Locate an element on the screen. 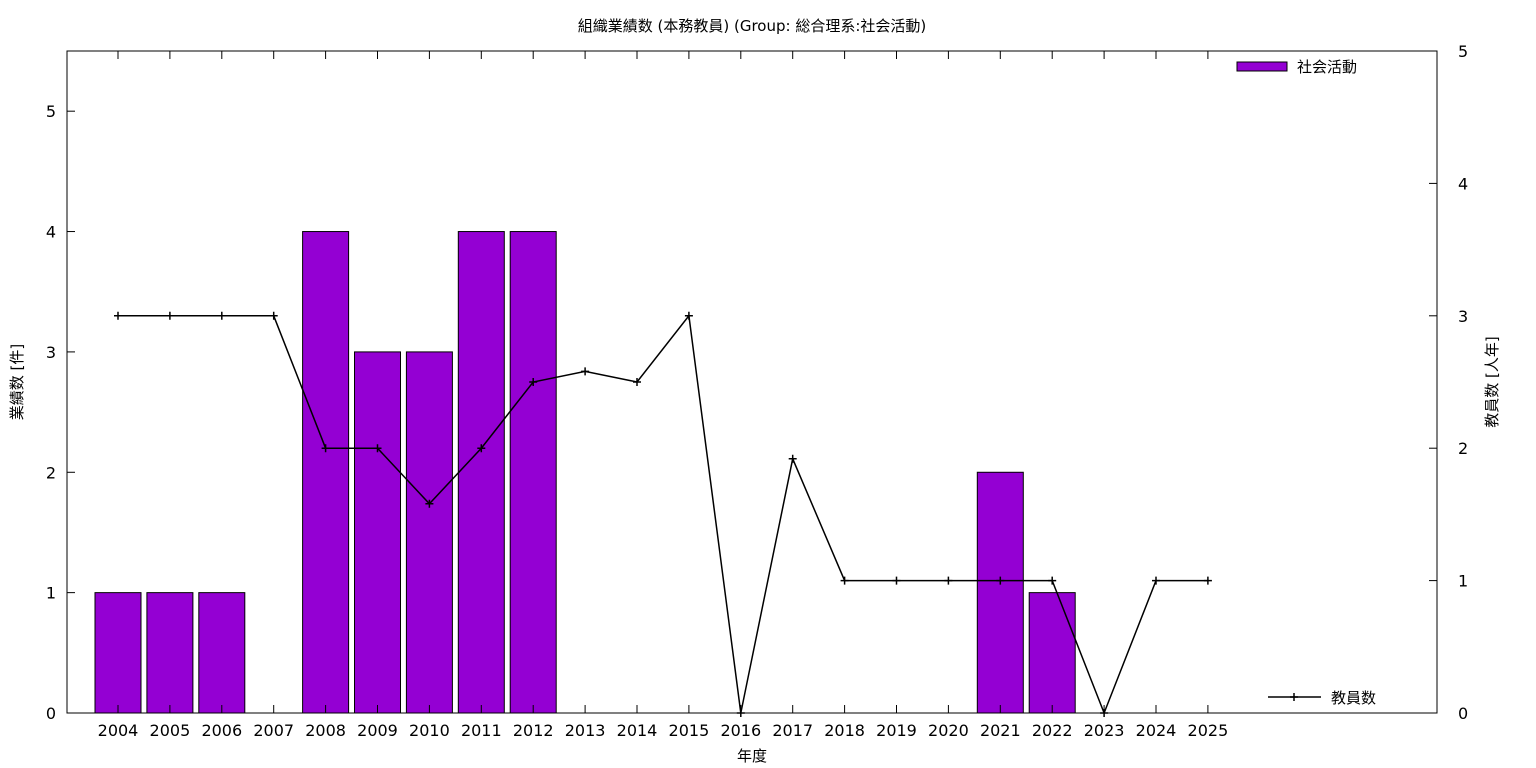  x-tick-label: 2024 is located at coordinates (1156, 730).